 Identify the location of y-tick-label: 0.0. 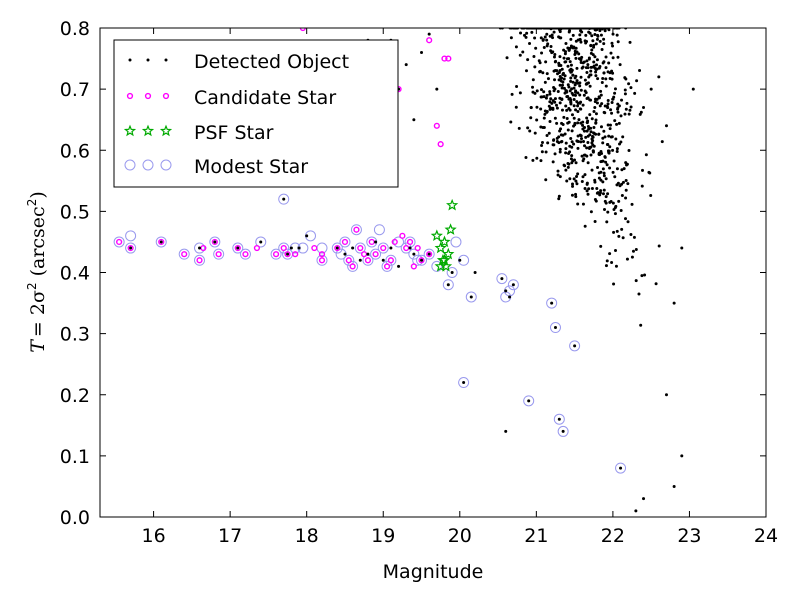
(75, 518).